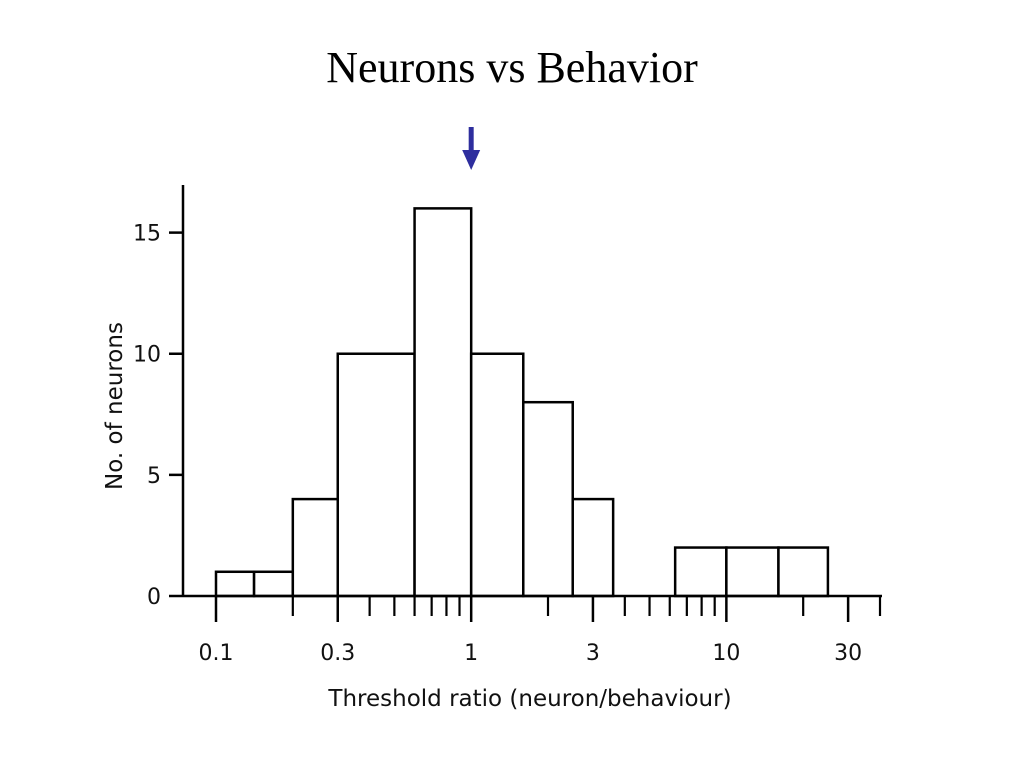  I want to click on marker-arrow-icon, so click(471, 148).